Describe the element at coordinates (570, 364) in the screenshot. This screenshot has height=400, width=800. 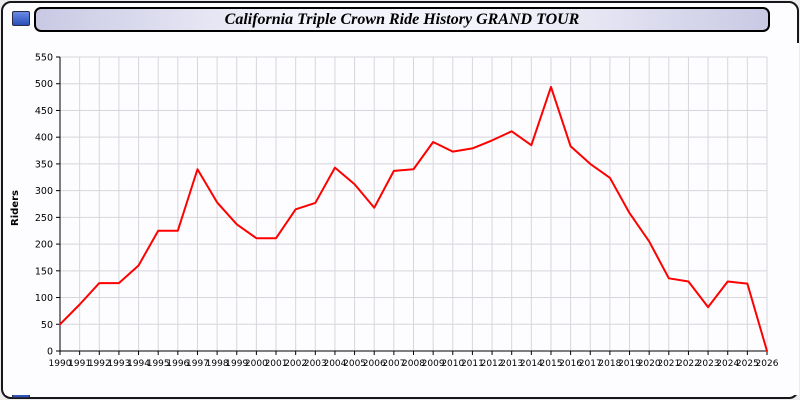
I see `svg-text: 2016` at that location.